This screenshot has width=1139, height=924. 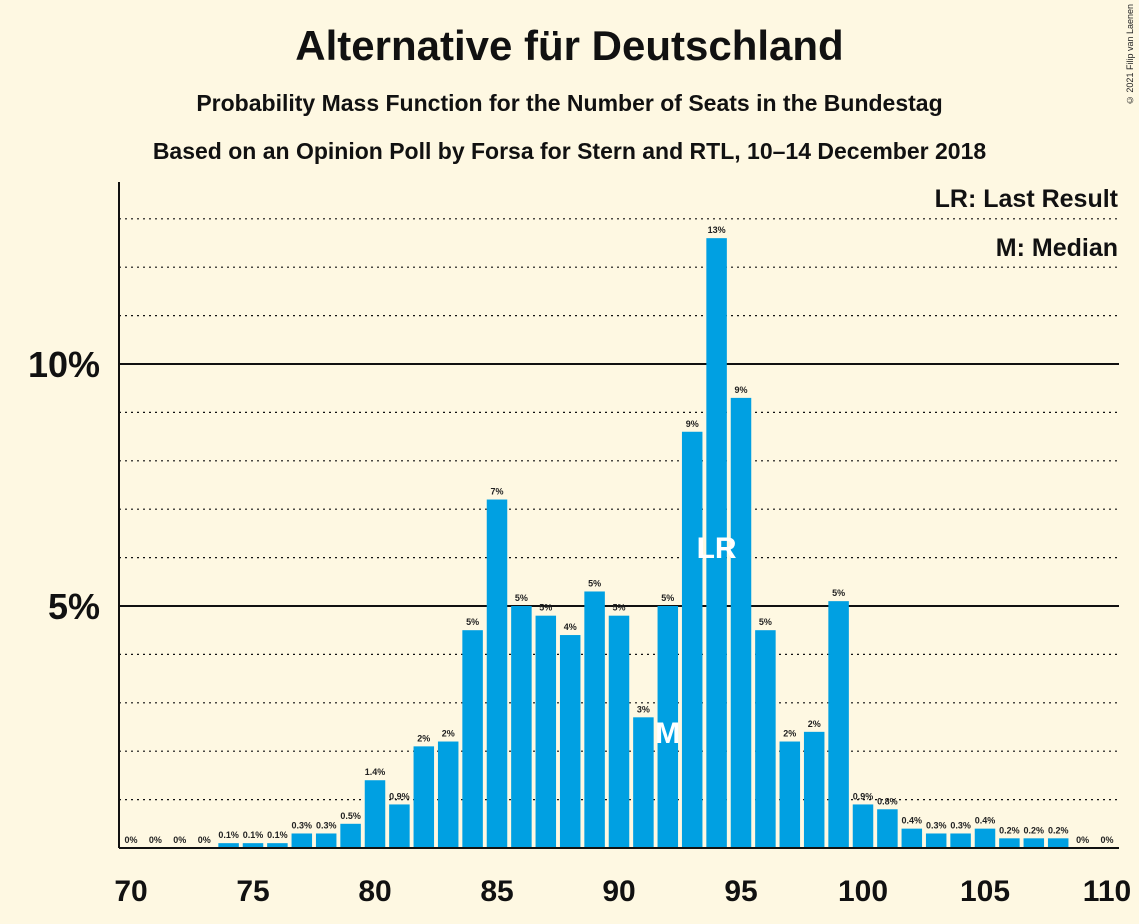 I want to click on bar-label-97: 2%, so click(x=789, y=734).